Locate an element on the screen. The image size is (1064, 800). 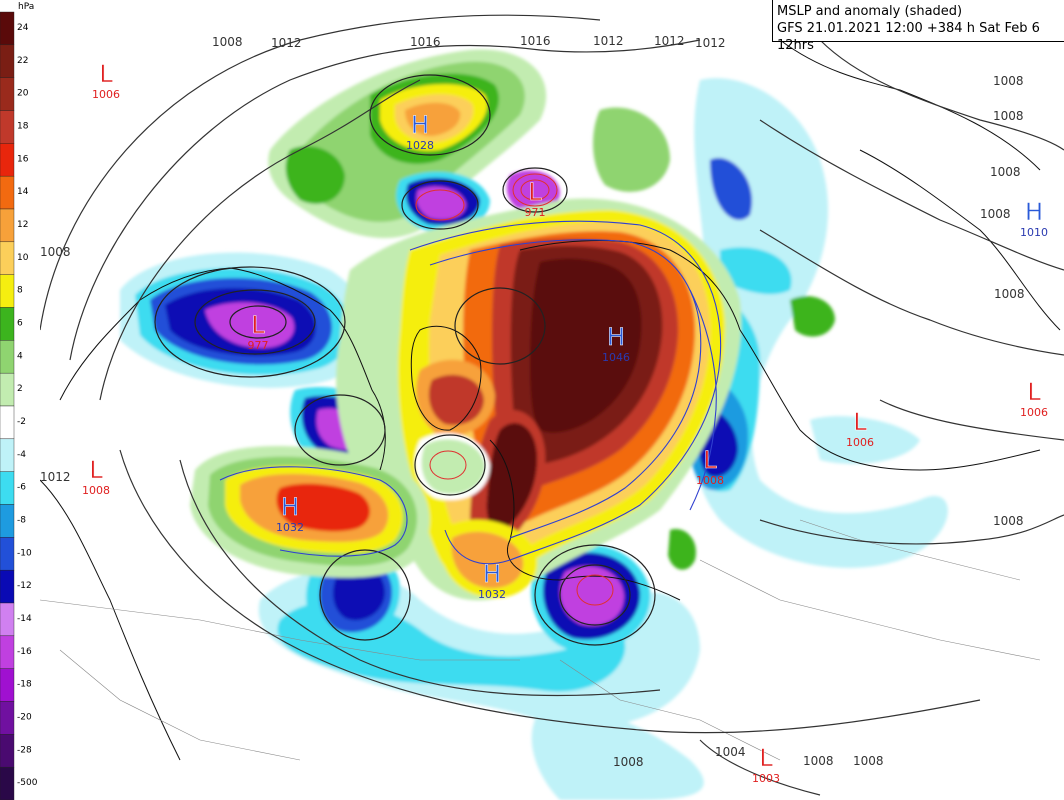
legend-label: -4 is located at coordinates (21, 455).